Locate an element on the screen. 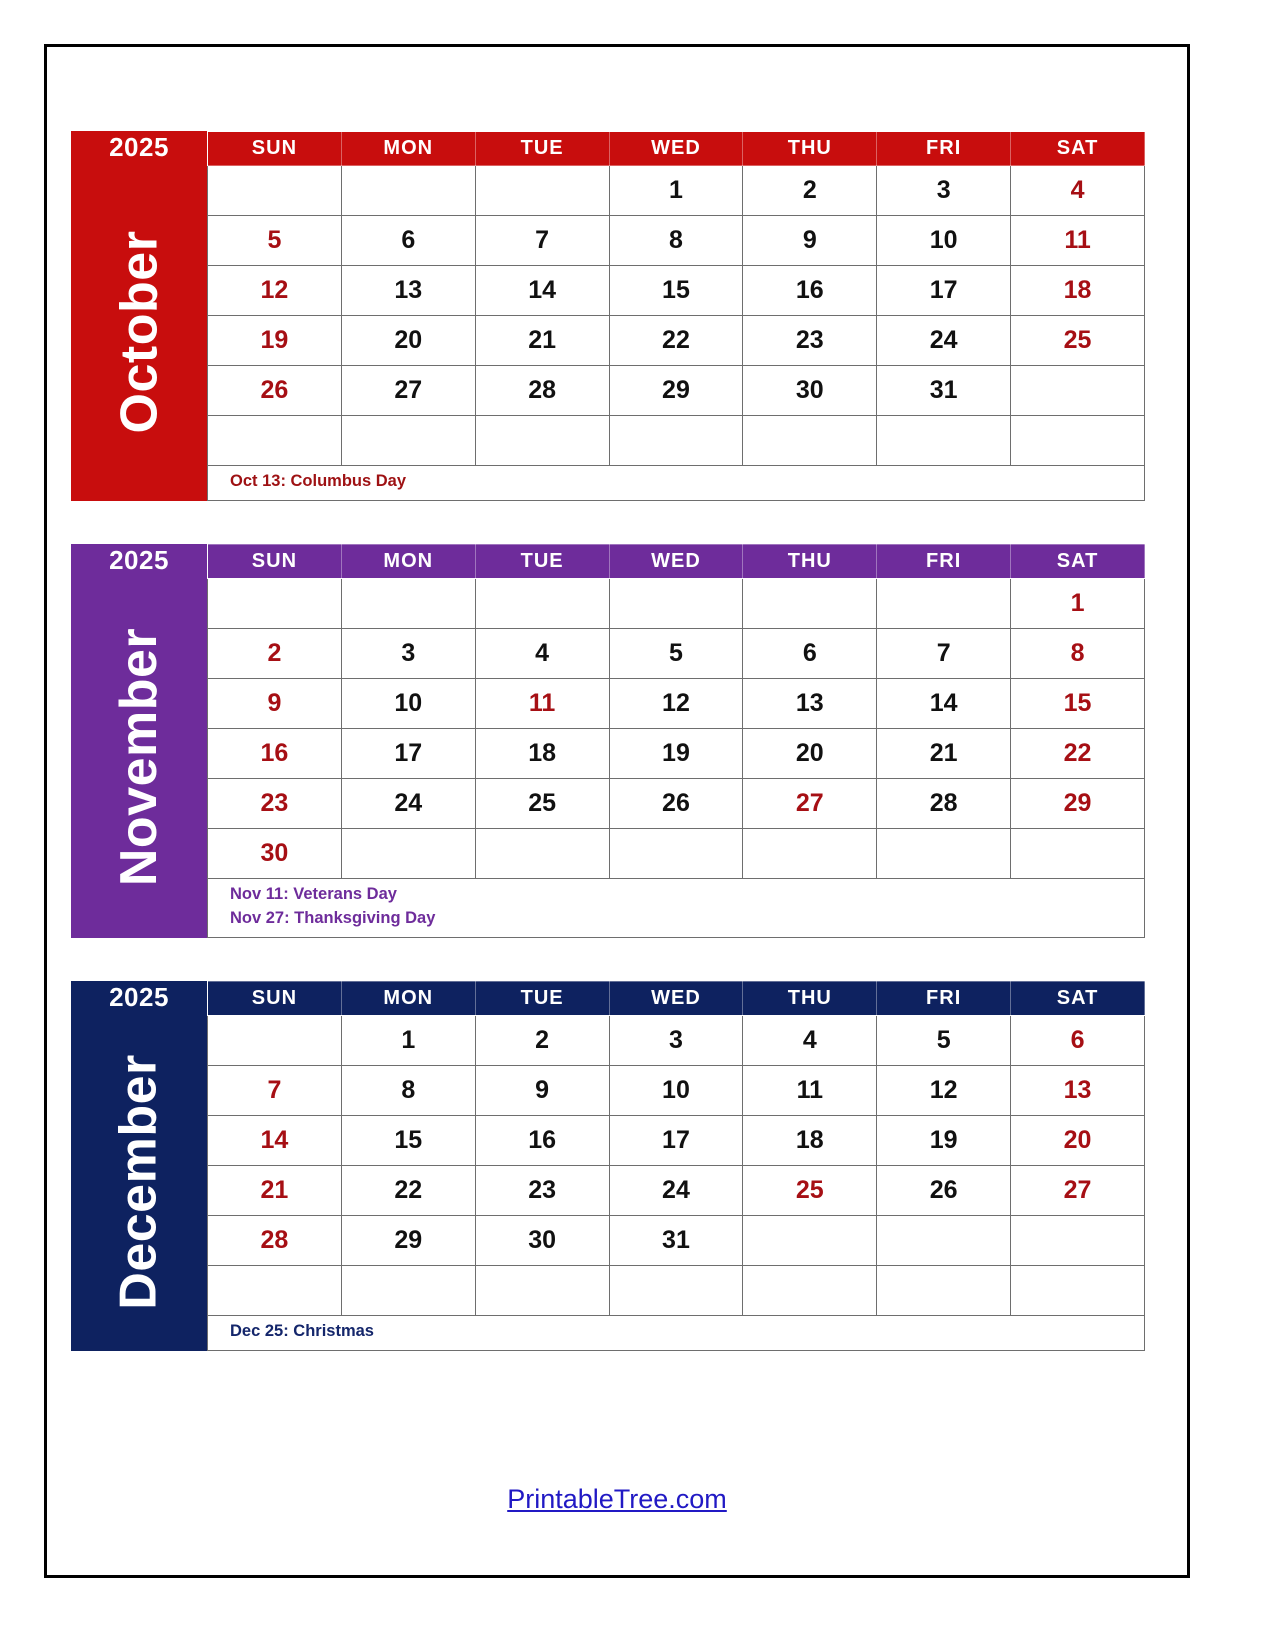 The width and height of the screenshot is (1275, 1650). calendar-week-row: 5 6 7 8 9 10 11 is located at coordinates (676, 240).